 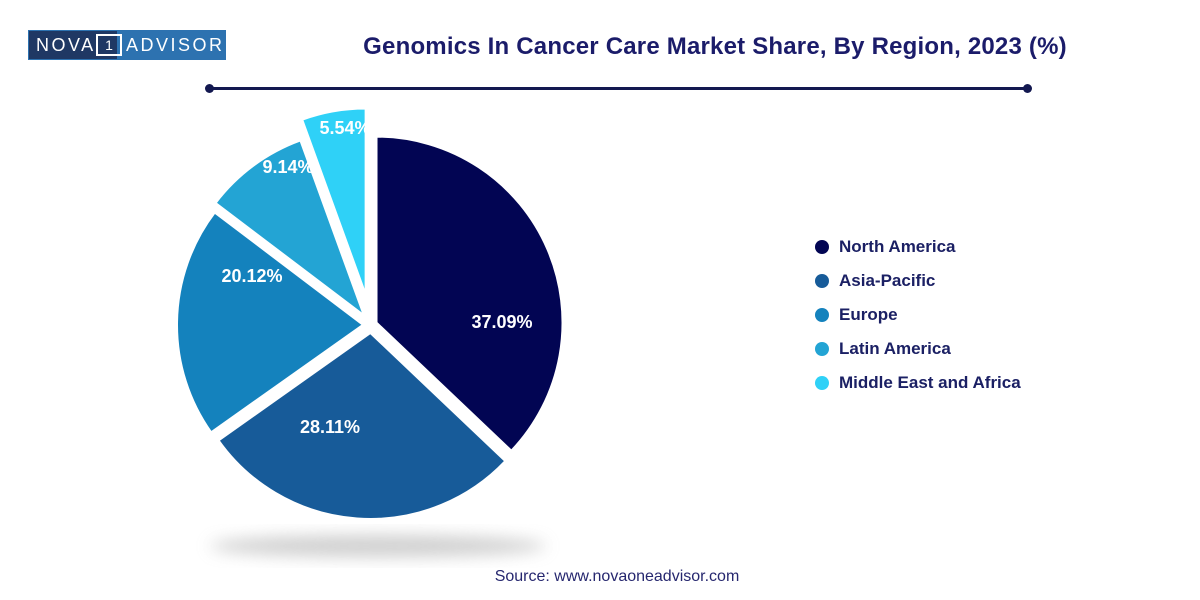 What do you see at coordinates (251, 276) in the screenshot?
I see `pie-value-label-europe: 20.12%` at bounding box center [251, 276].